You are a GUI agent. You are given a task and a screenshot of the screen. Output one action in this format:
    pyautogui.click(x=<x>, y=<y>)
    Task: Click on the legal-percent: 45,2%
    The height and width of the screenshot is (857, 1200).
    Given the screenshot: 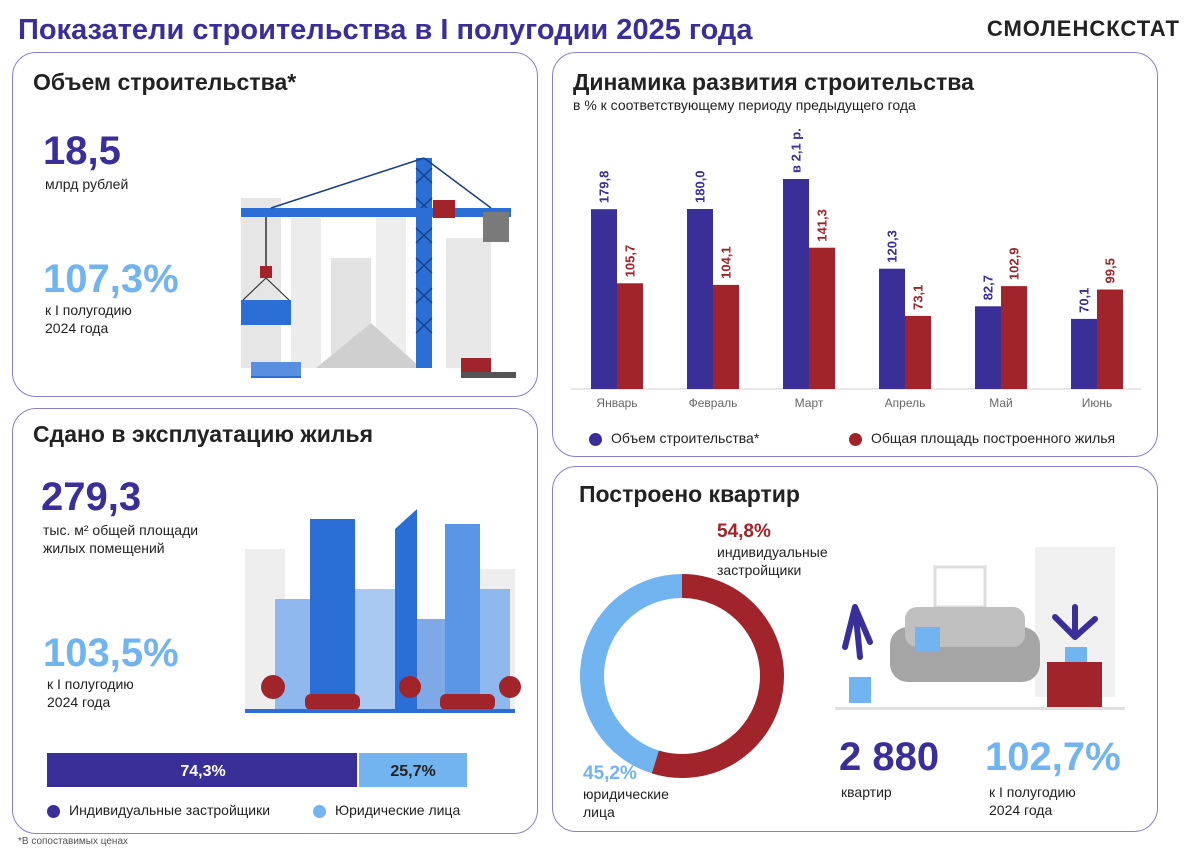 What is the action you would take?
    pyautogui.click(x=610, y=773)
    